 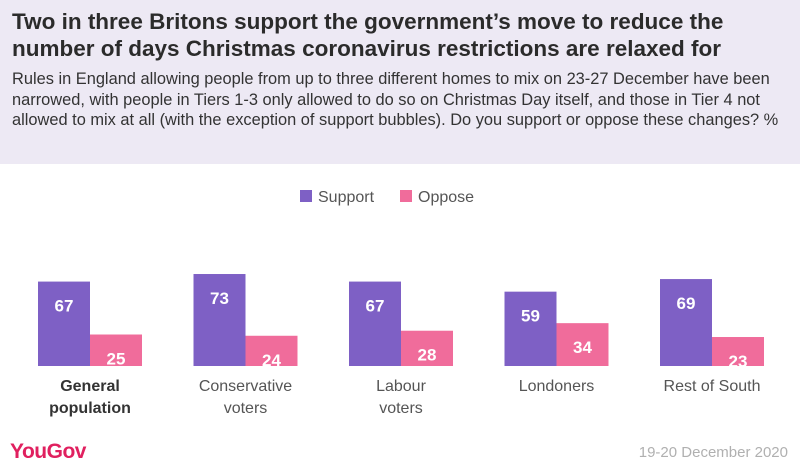 What do you see at coordinates (116, 359) in the screenshot?
I see `bar-value-oppose-0: 25` at bounding box center [116, 359].